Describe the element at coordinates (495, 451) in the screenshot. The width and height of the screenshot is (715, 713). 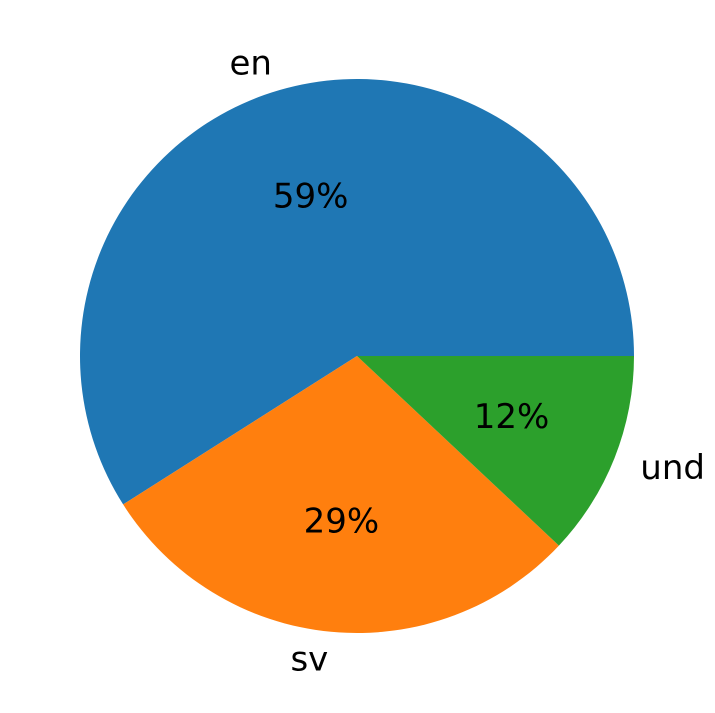
I see `pie-slice-und` at that location.